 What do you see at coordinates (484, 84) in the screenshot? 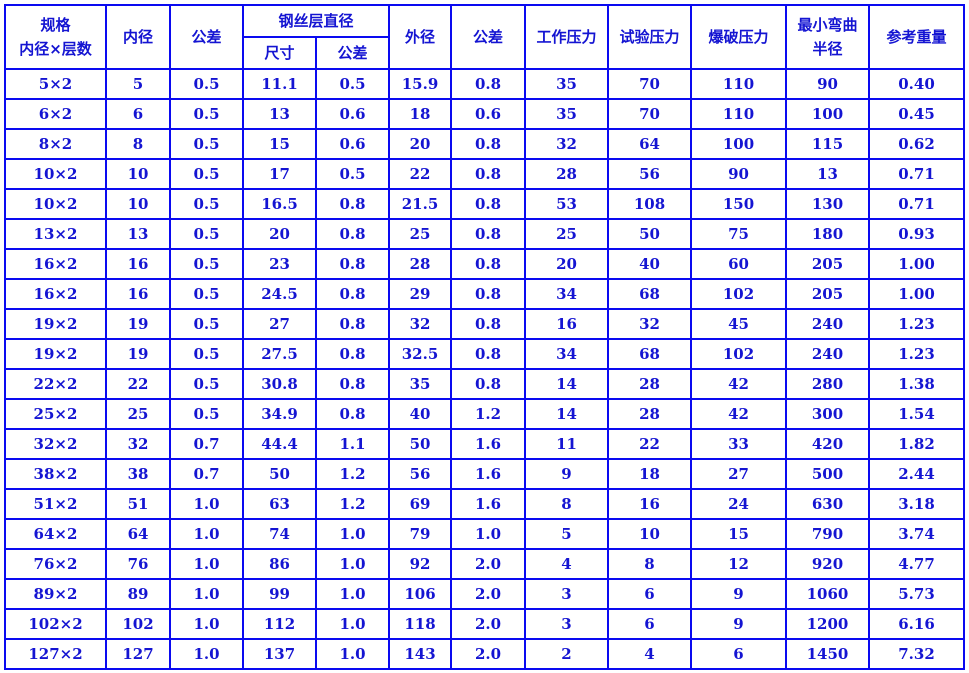
I see `table-row: 5×2 5 0.5 11.1 0.5 15.9 0.8 35 70 110 90 0.40` at bounding box center [484, 84].